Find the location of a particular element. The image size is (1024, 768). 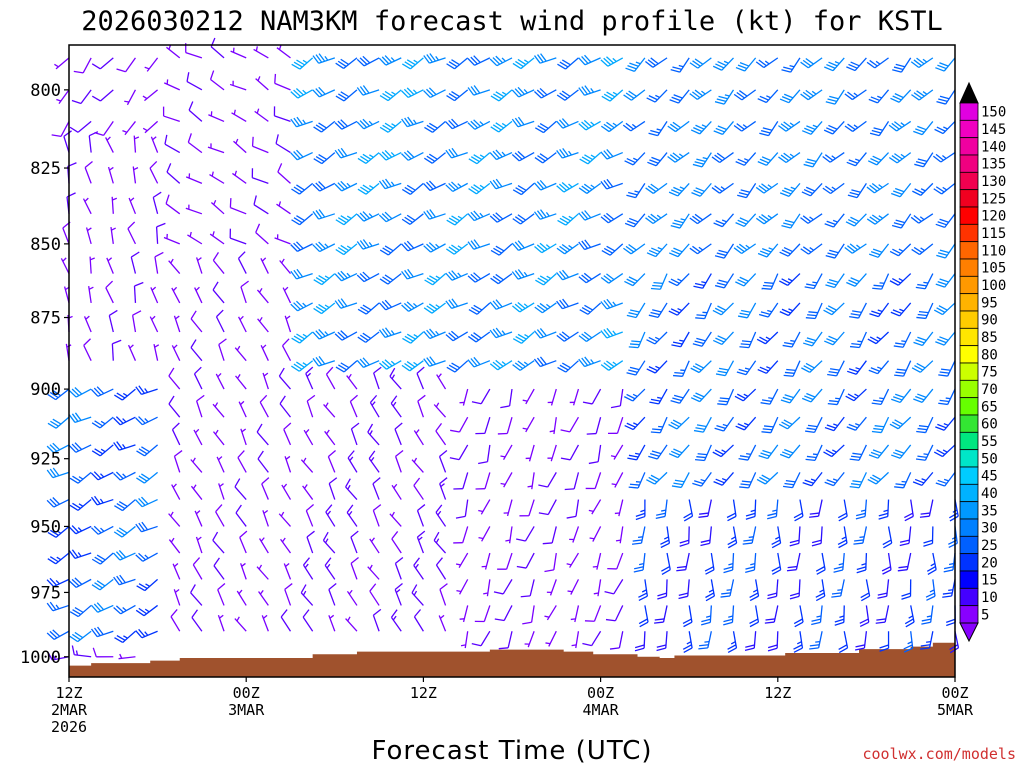

colorbar-label: 20 is located at coordinates (989, 563).